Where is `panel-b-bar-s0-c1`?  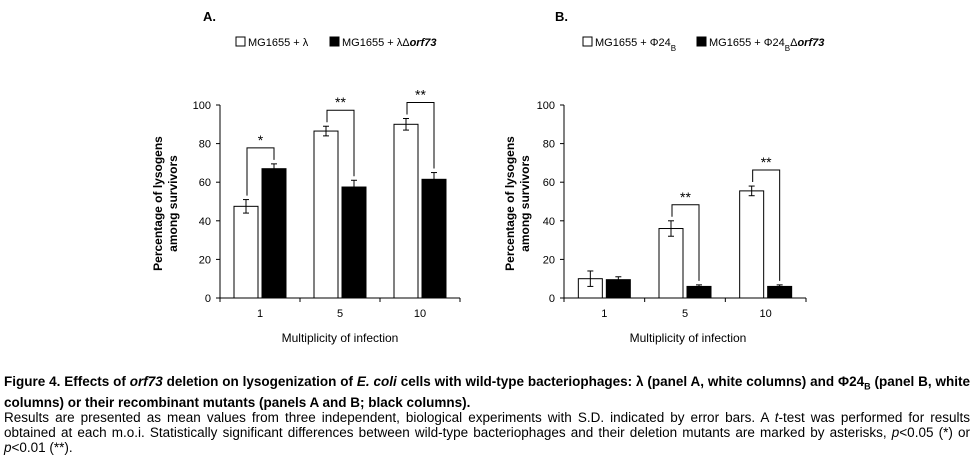 panel-b-bar-s0-c1 is located at coordinates (671, 263).